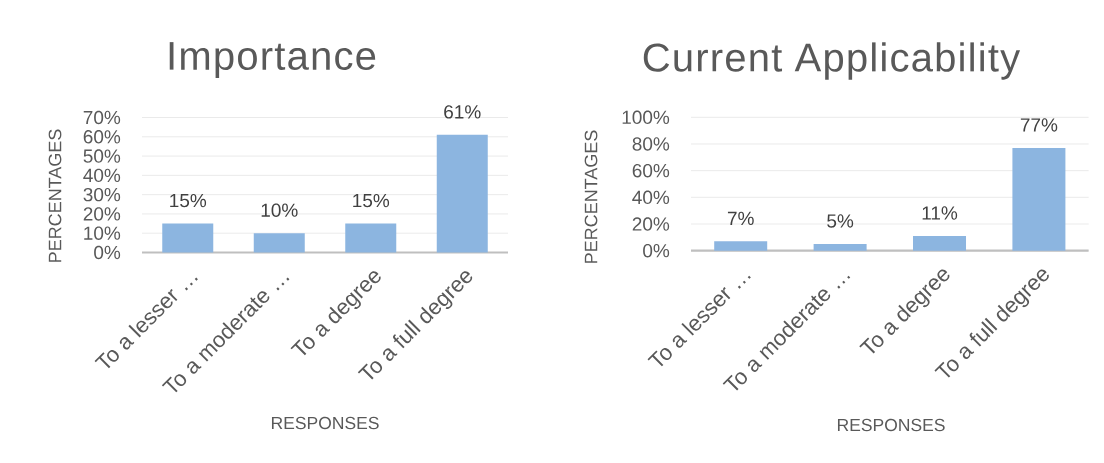 Image resolution: width=1104 pixels, height=463 pixels. What do you see at coordinates (740, 218) in the screenshot?
I see `data-label: 7%` at bounding box center [740, 218].